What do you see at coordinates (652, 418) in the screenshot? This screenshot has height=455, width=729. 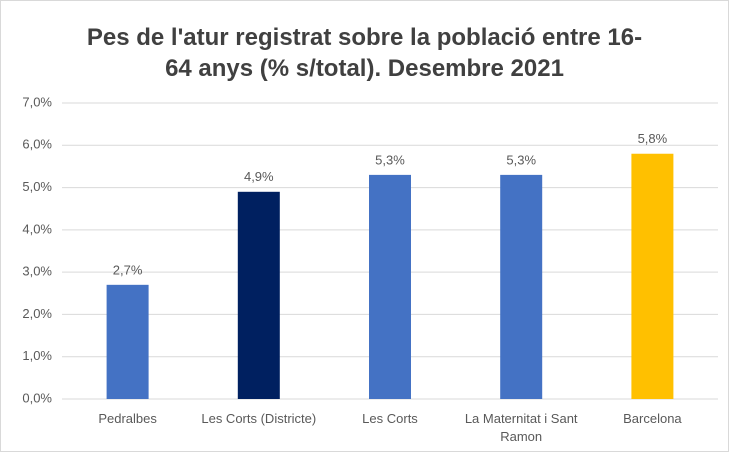 I see `x-tick-label: Barcelona` at bounding box center [652, 418].